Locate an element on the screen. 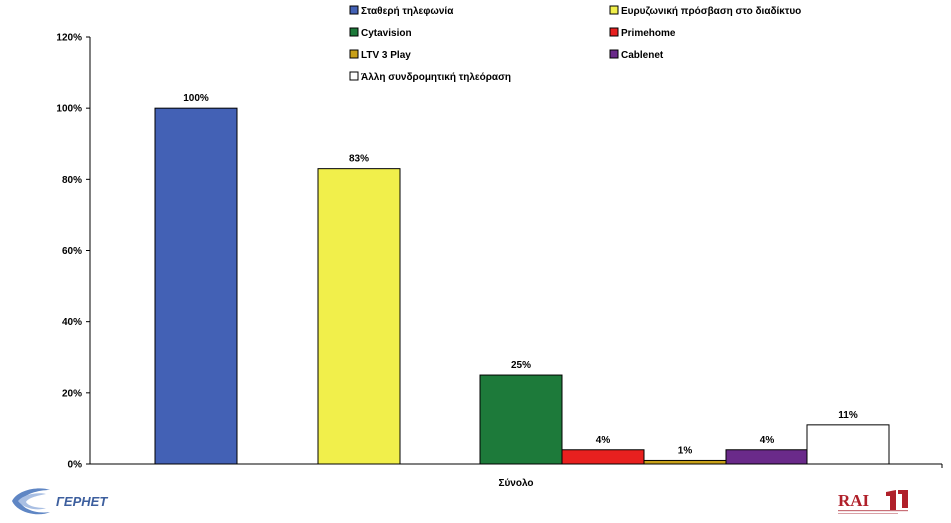 Image resolution: width=951 pixels, height=523 pixels. bar-data-label: 11% is located at coordinates (848, 415).